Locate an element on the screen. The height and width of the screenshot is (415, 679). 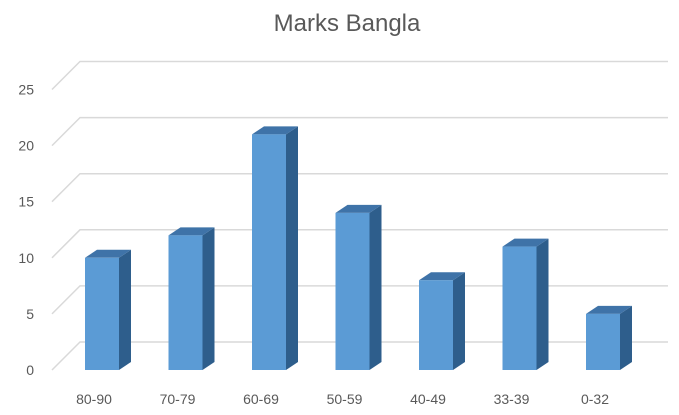
x-tick-label: 40-49 is located at coordinates (428, 399).